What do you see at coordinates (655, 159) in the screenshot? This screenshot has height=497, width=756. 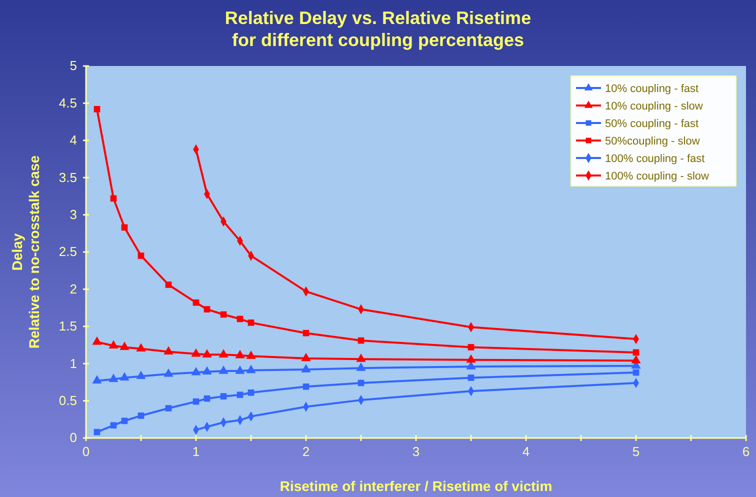 I see `legend-label: 100% coupling - fast` at bounding box center [655, 159].